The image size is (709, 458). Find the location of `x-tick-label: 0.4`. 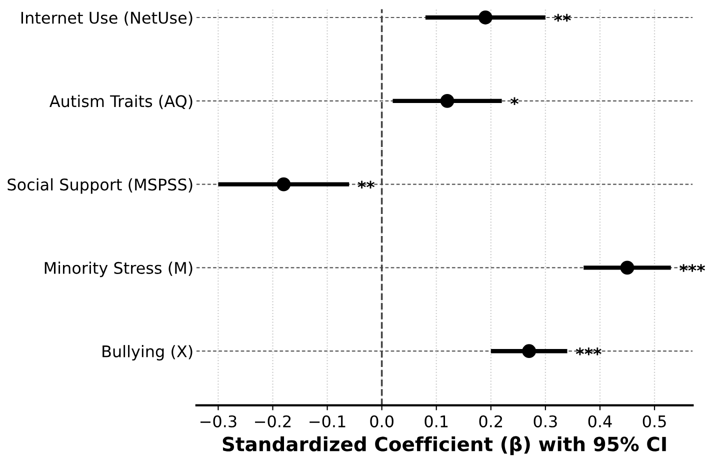

x-tick-label: 0.4 is located at coordinates (600, 421).